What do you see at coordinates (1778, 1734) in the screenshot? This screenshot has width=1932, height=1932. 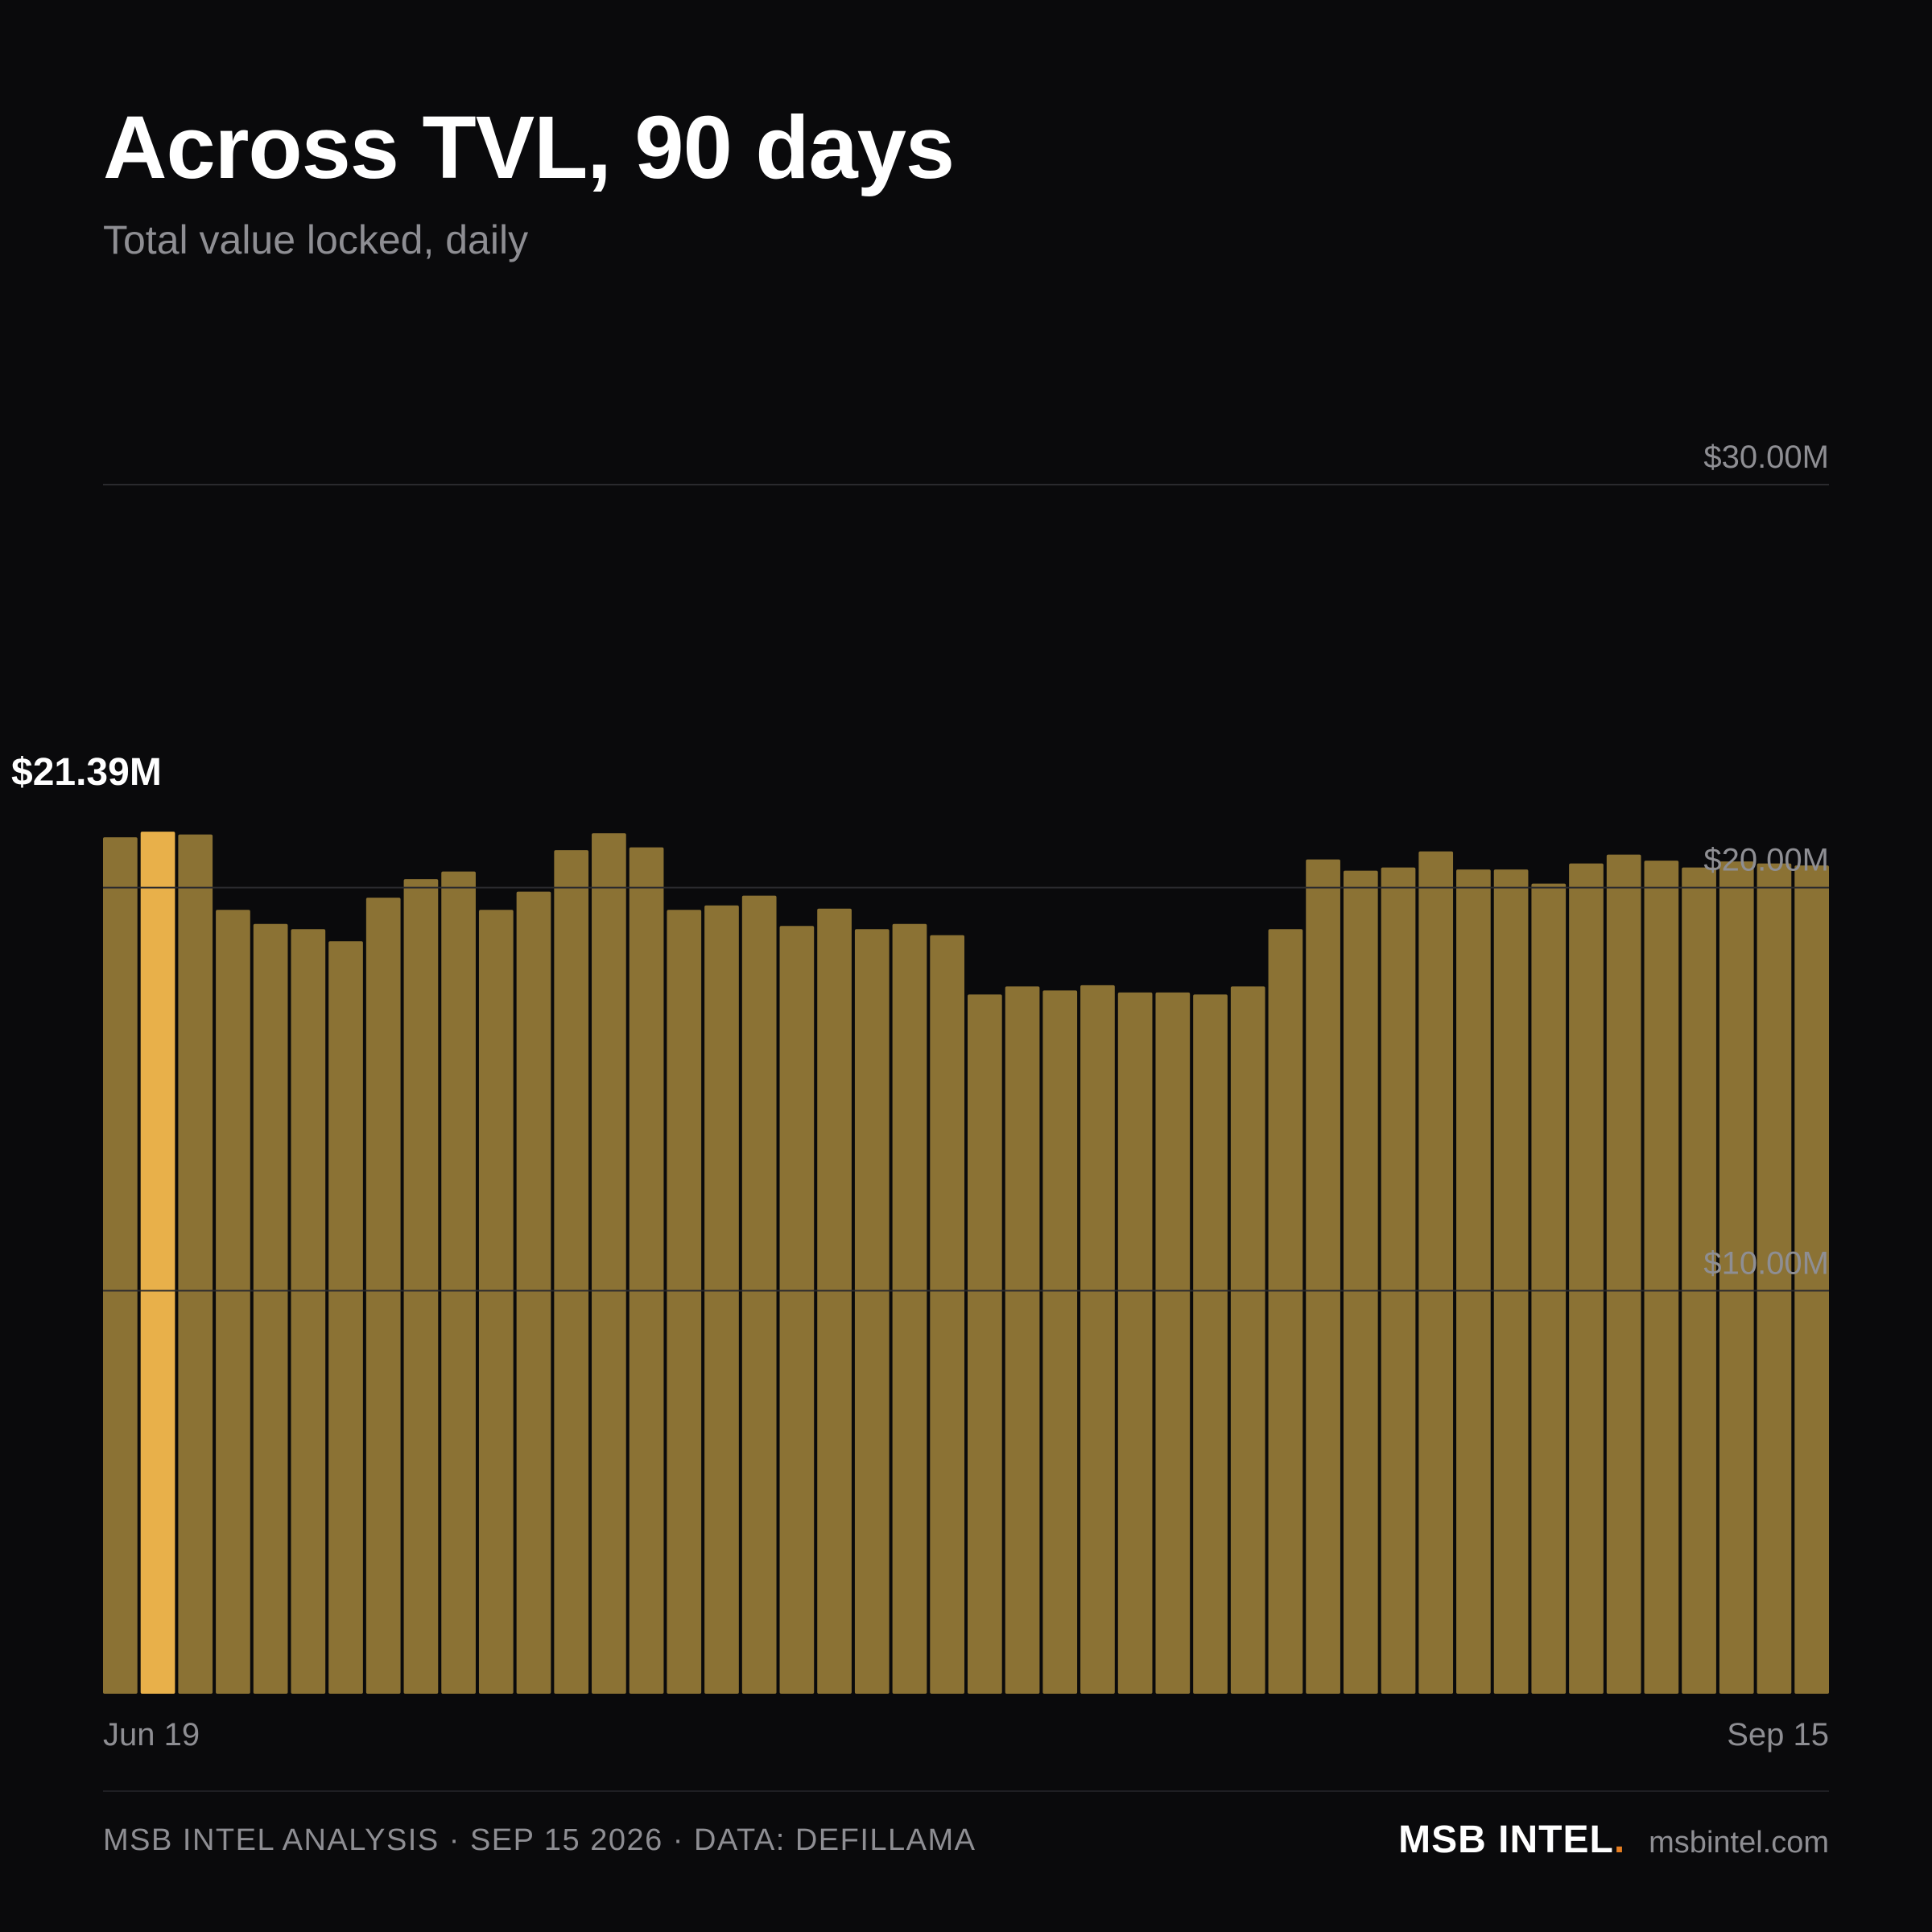 I see `x-tick-label-end: Sep 15` at bounding box center [1778, 1734].